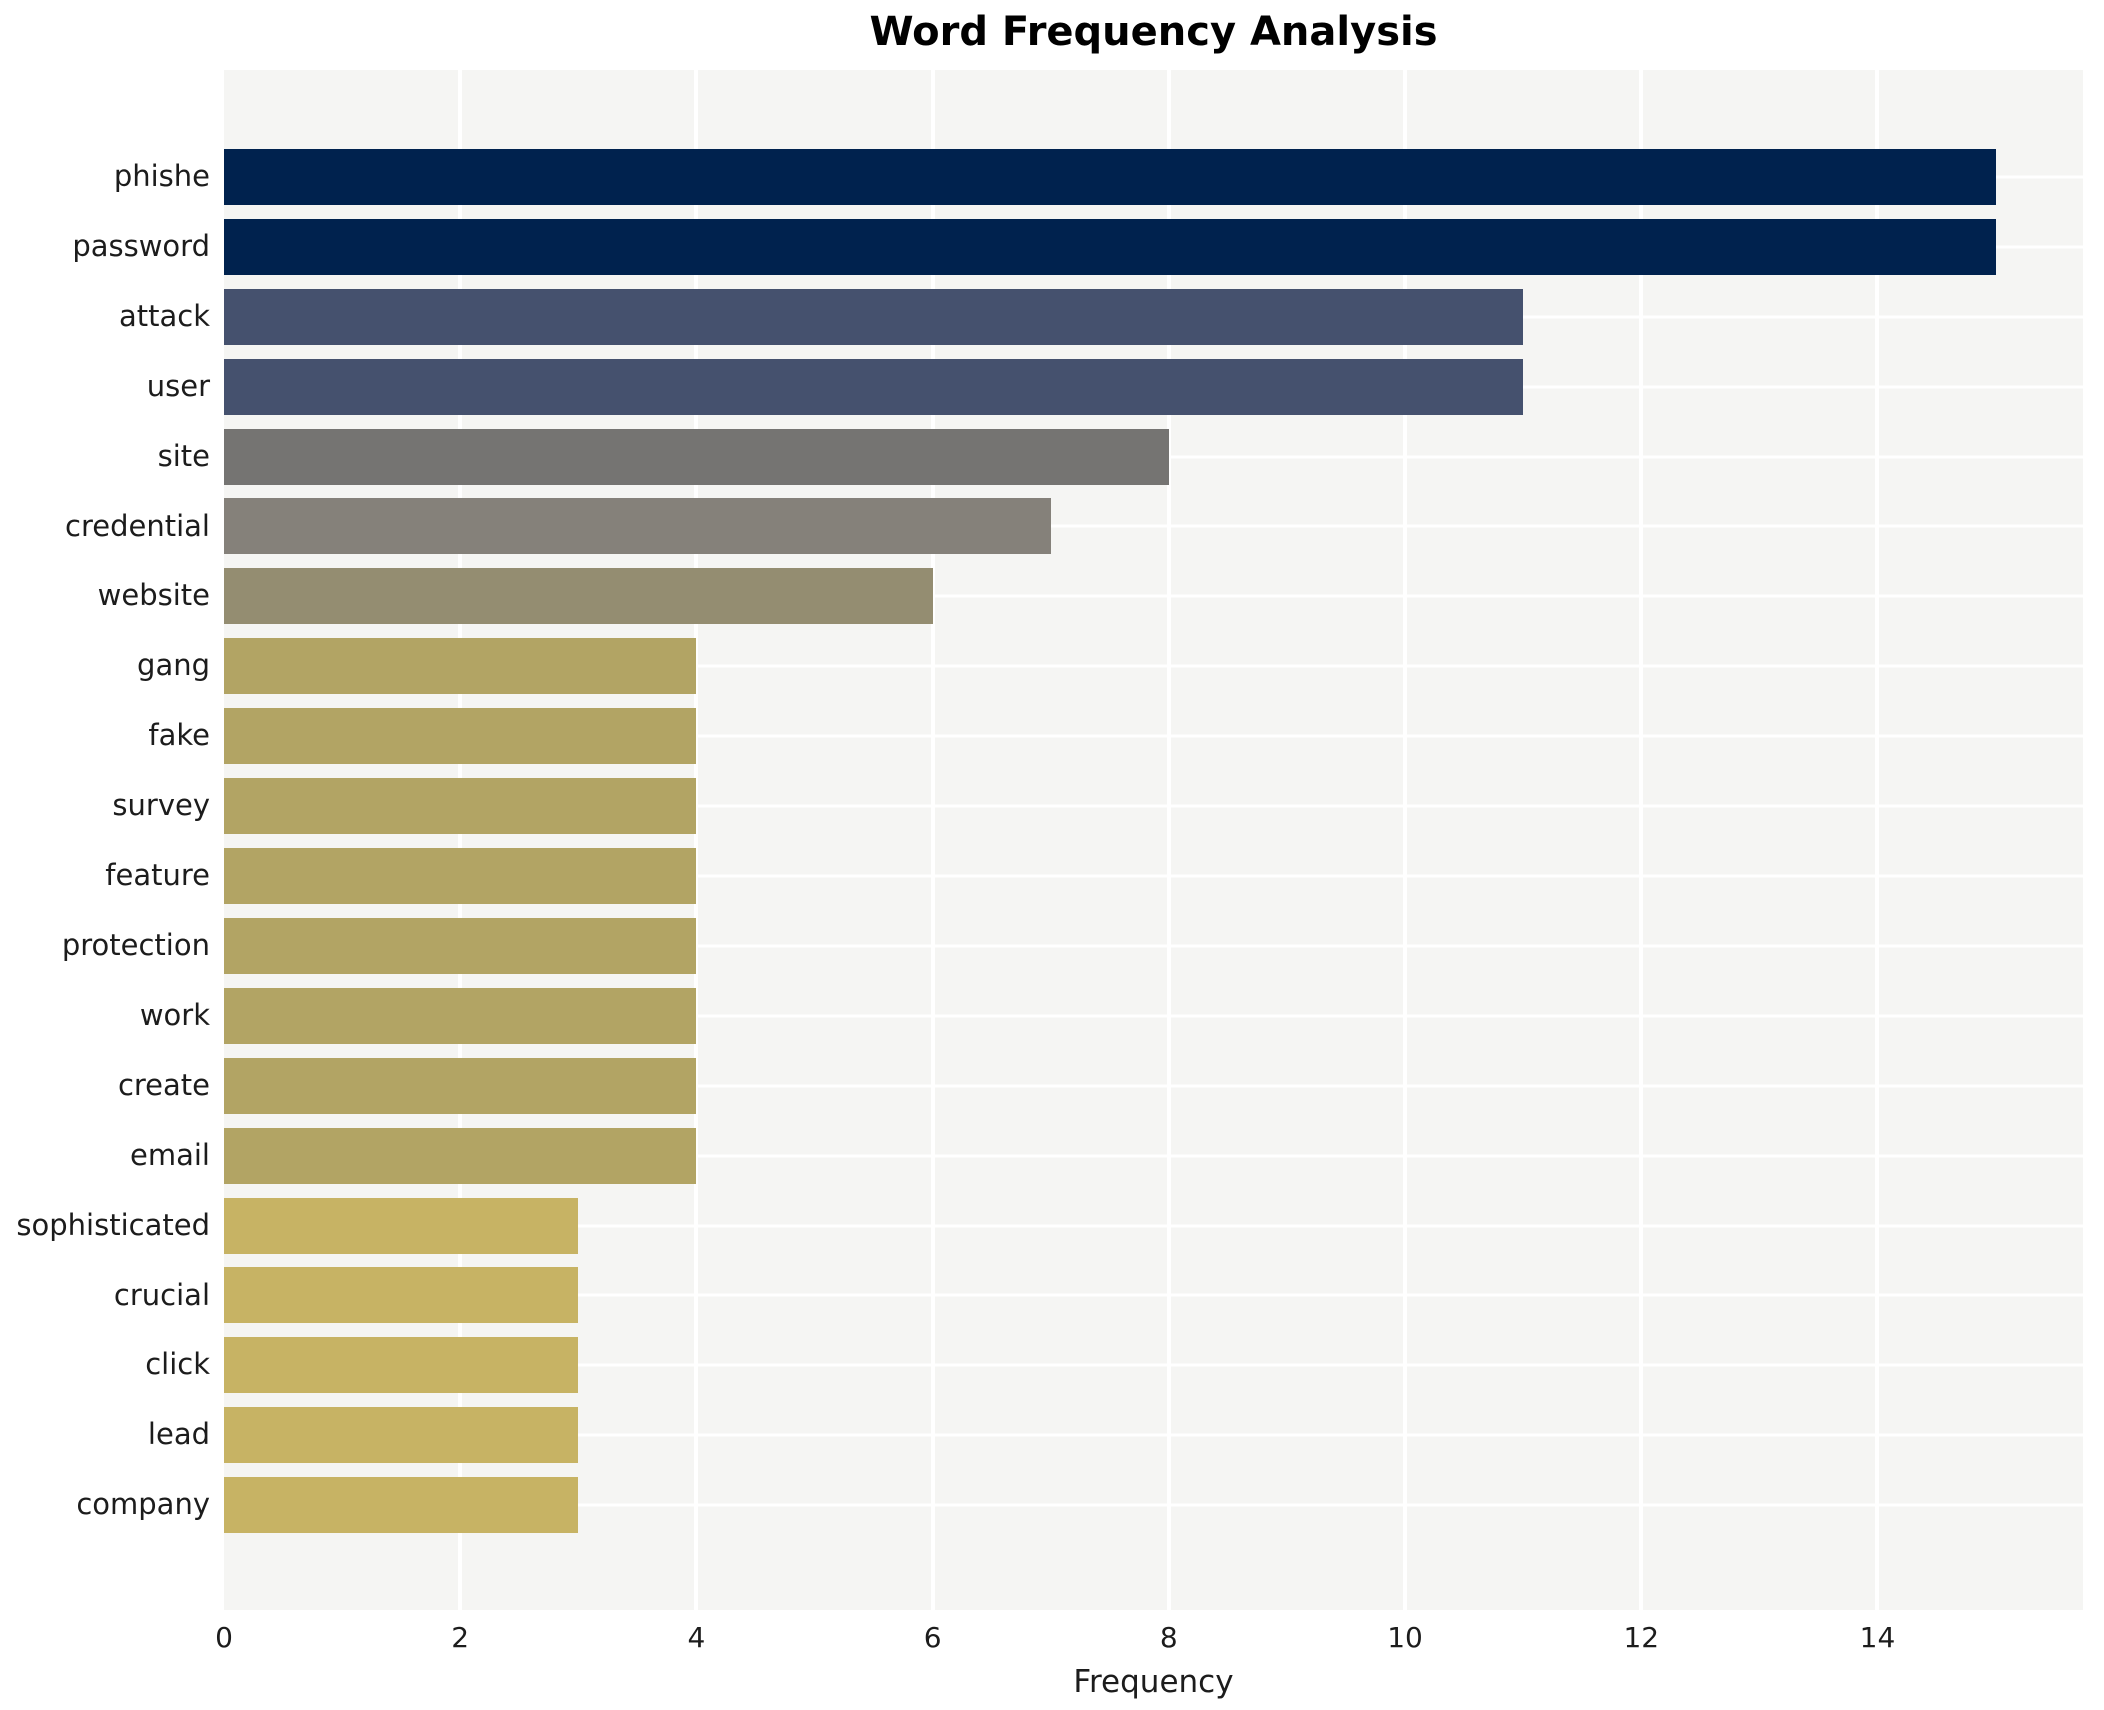  I want to click on y-tick-label: feature, so click(157, 875).